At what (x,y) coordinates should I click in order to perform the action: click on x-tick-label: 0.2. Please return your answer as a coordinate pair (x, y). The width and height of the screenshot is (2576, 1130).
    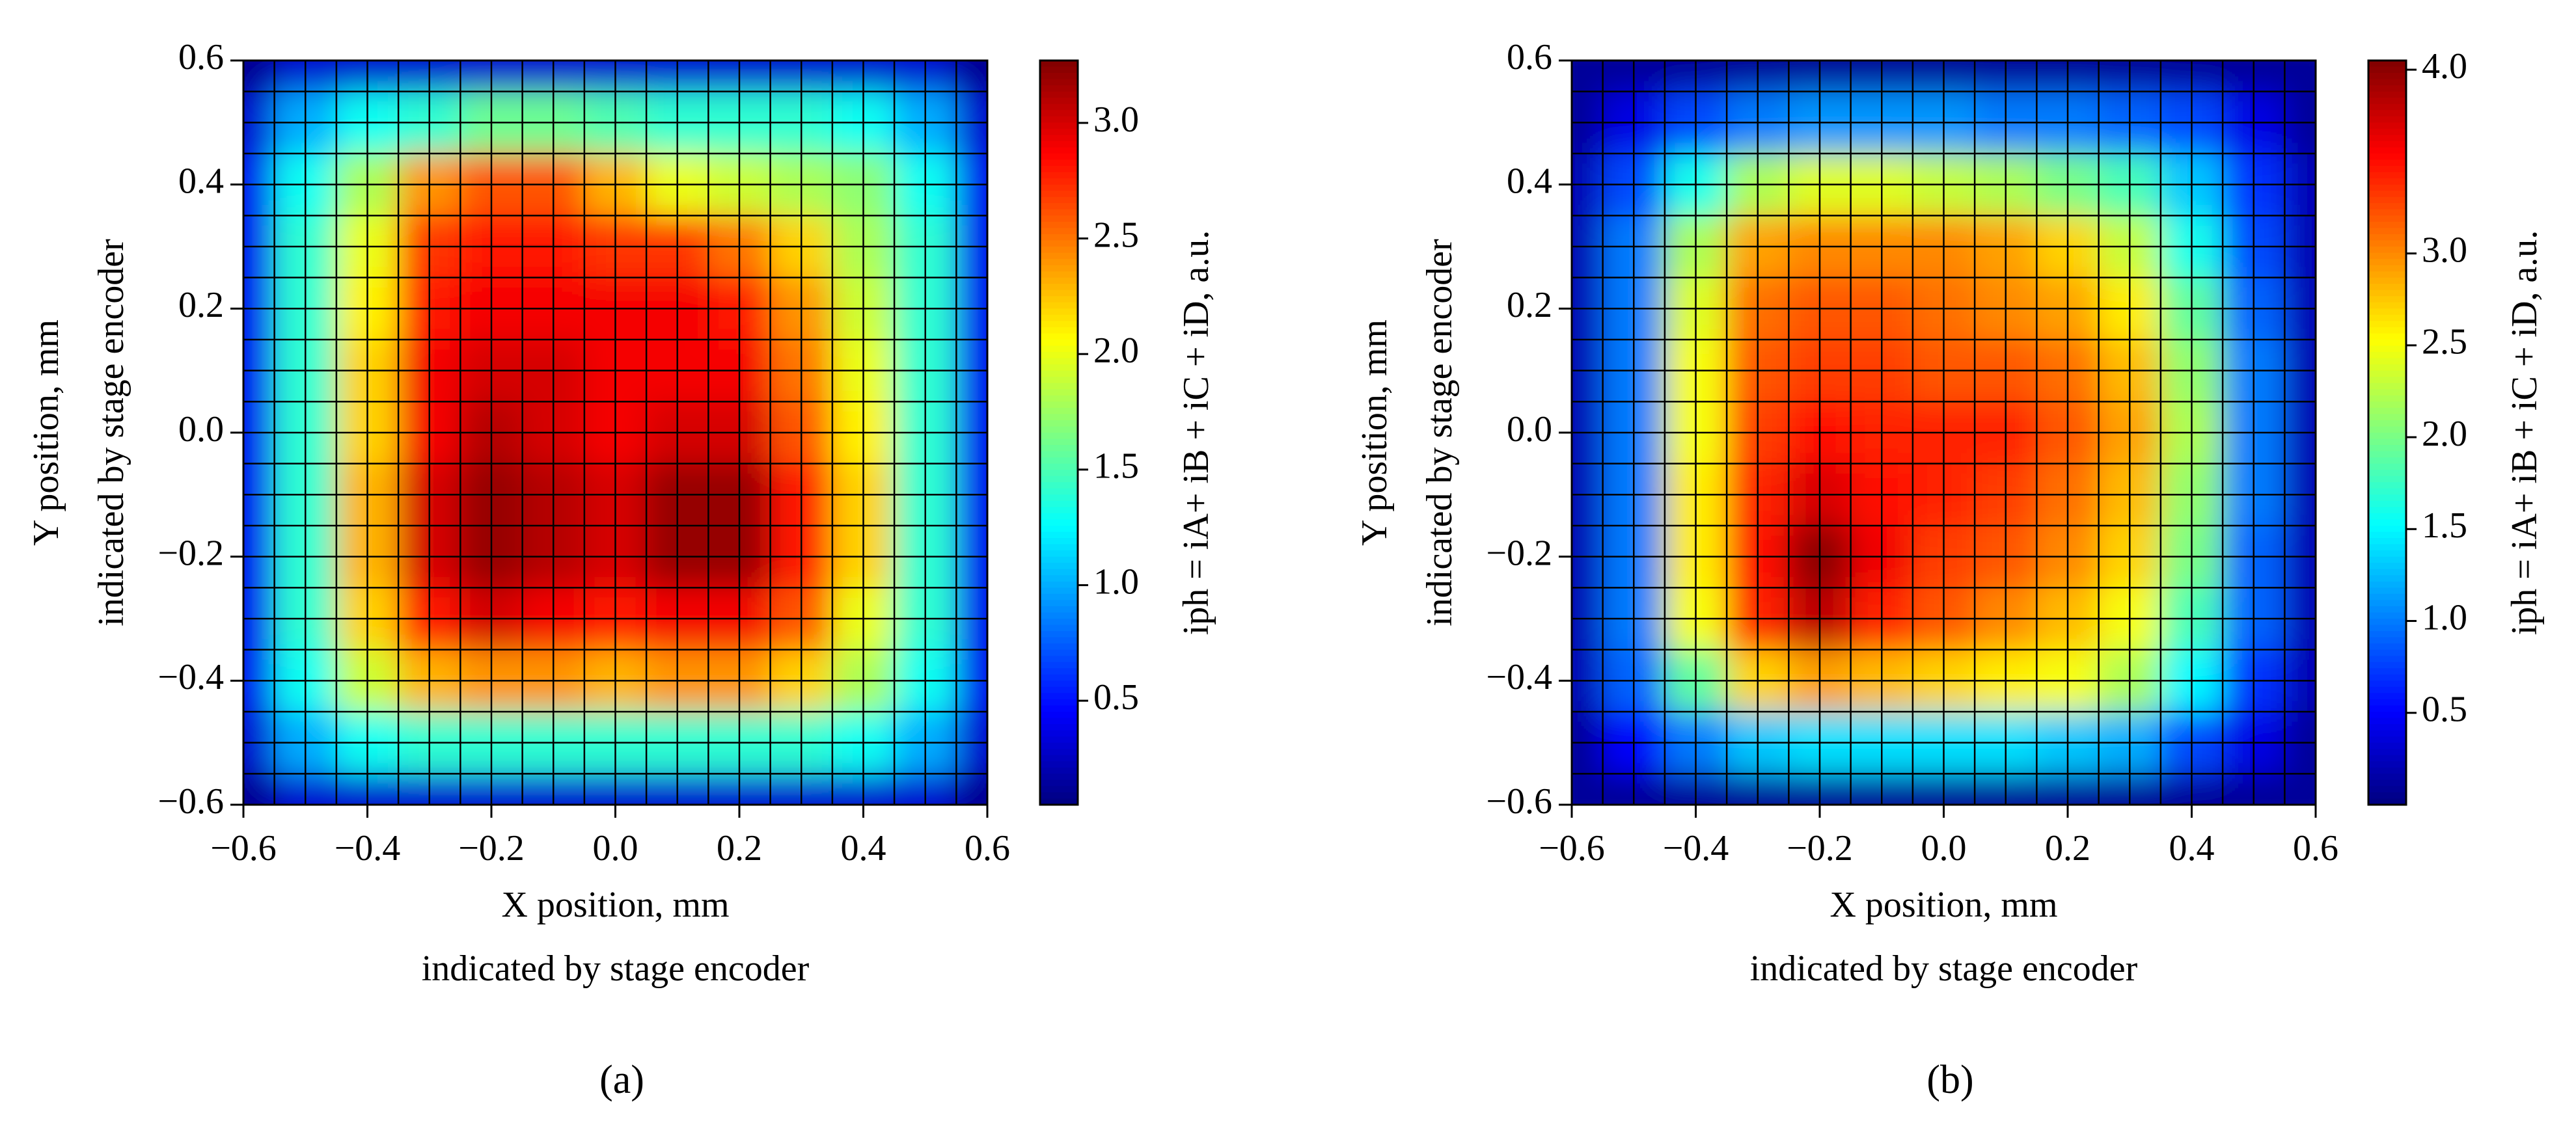
    Looking at the image, I should click on (740, 848).